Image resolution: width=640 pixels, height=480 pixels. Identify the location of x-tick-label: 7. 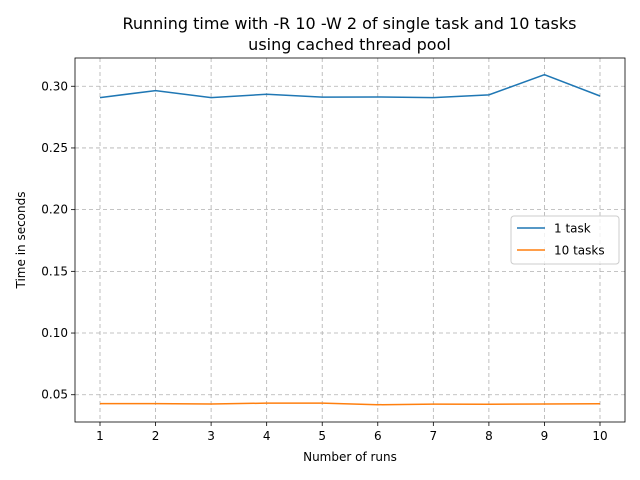
(434, 436).